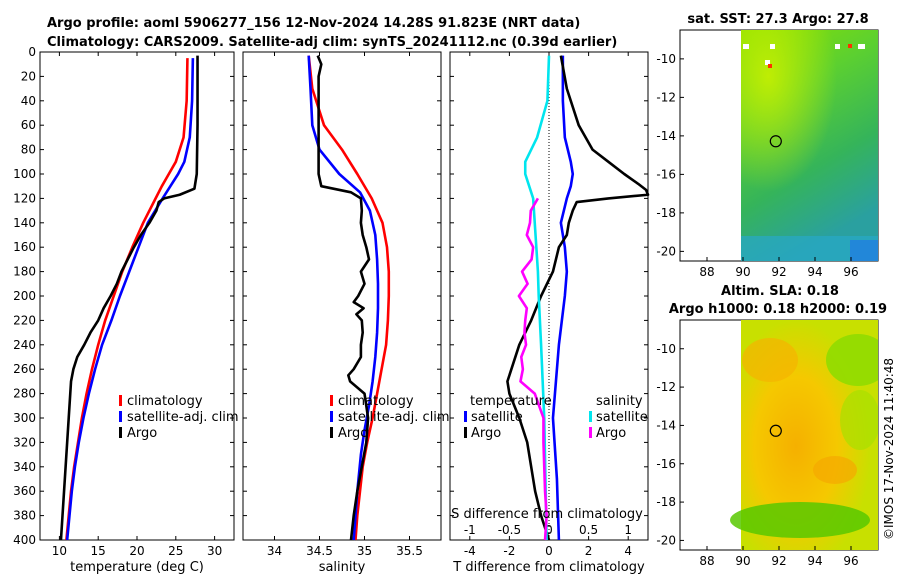  I want to click on depth-tick-label: 260, so click(24, 369).